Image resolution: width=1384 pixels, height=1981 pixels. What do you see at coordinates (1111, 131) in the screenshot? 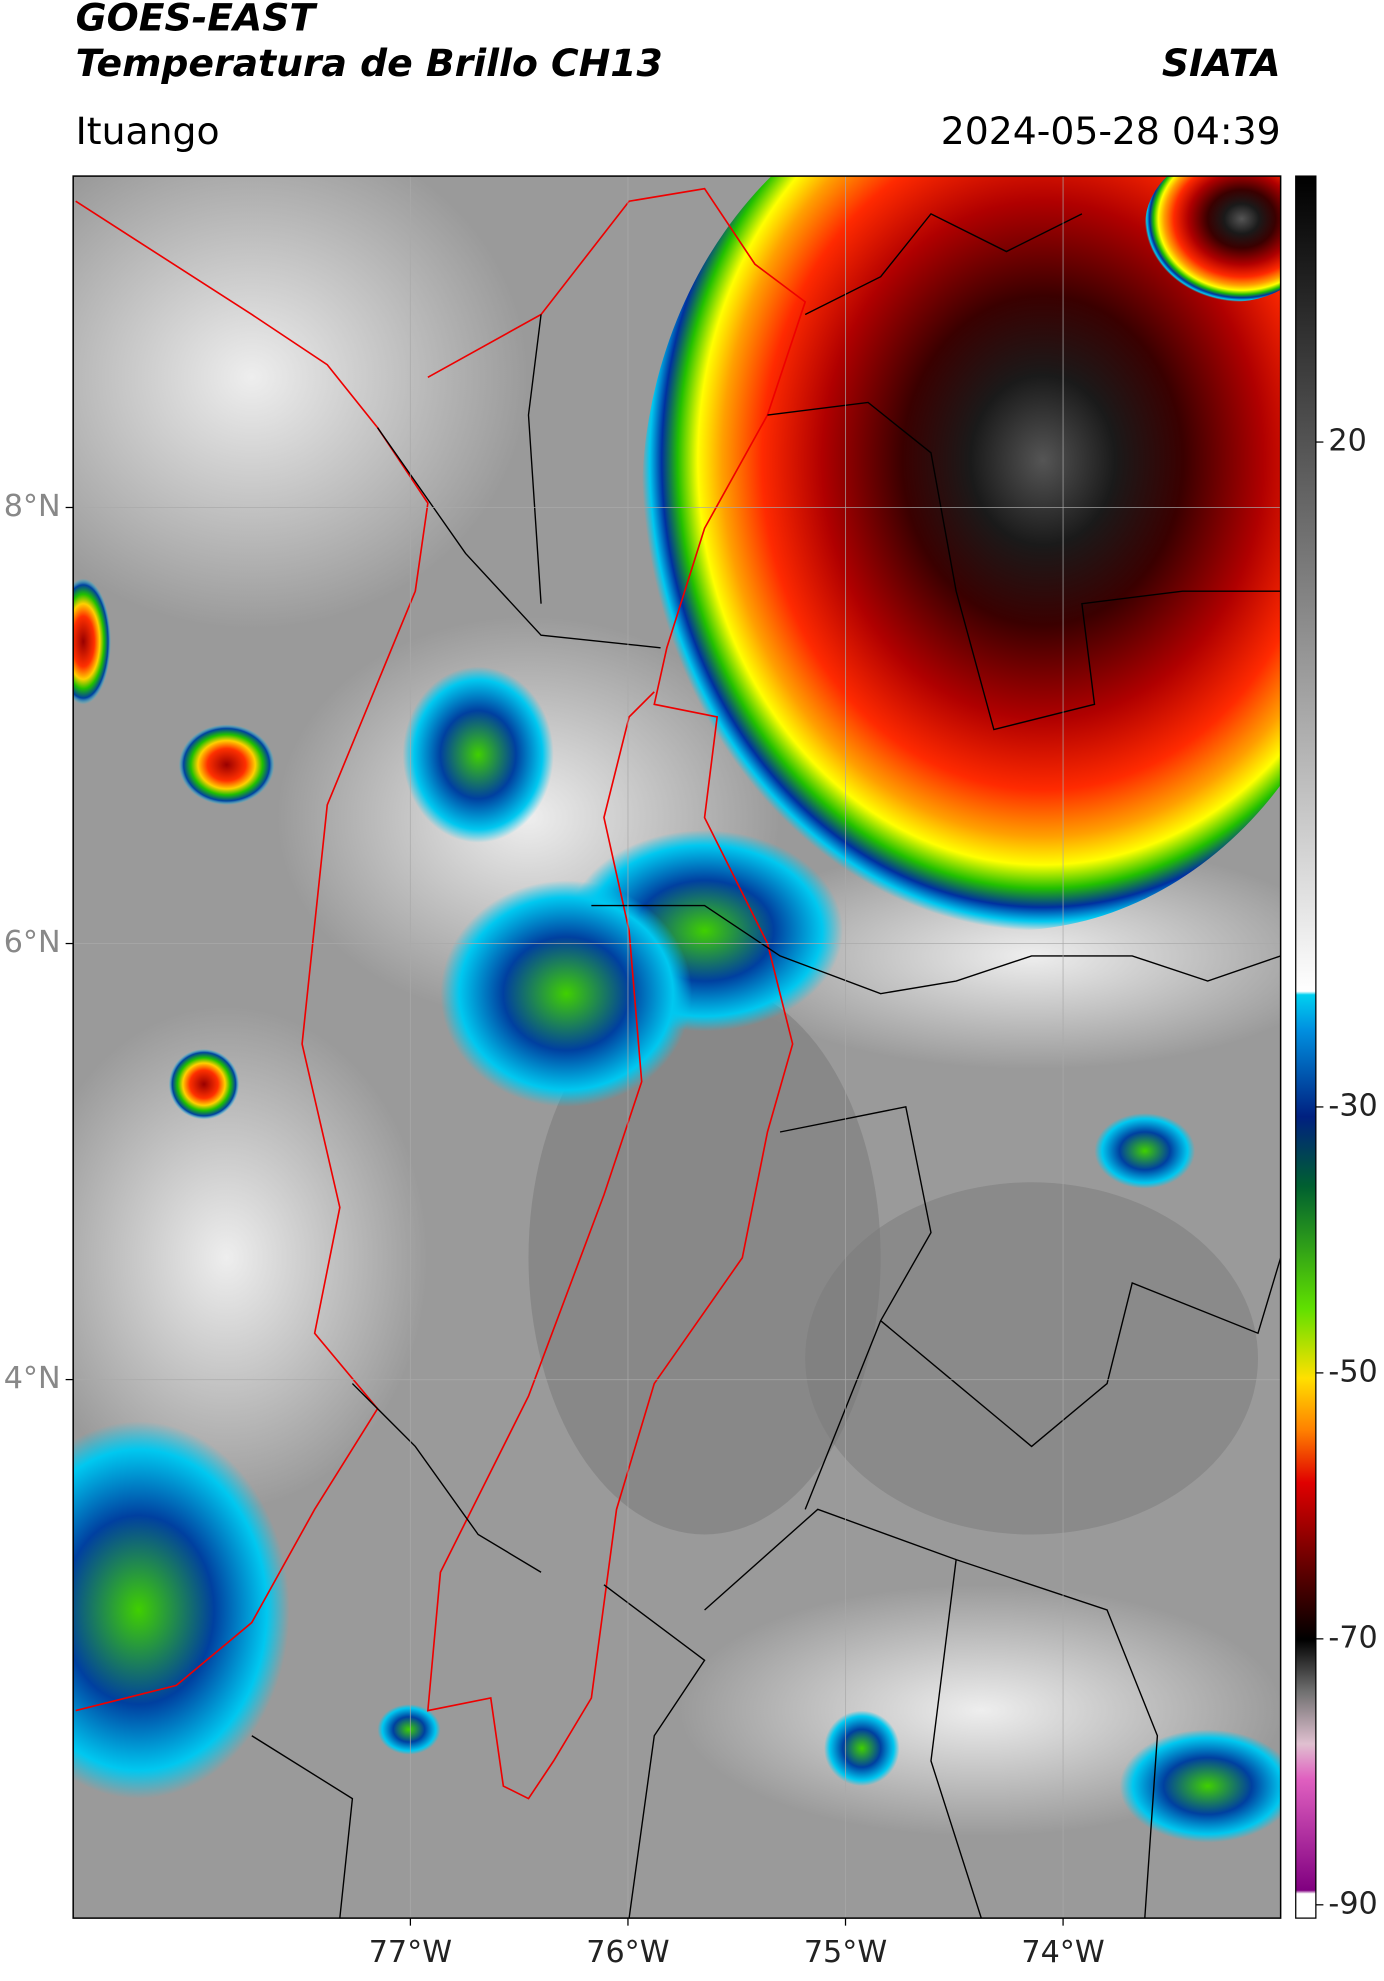
I see `timestamp: 2024-05-28 04:39` at bounding box center [1111, 131].